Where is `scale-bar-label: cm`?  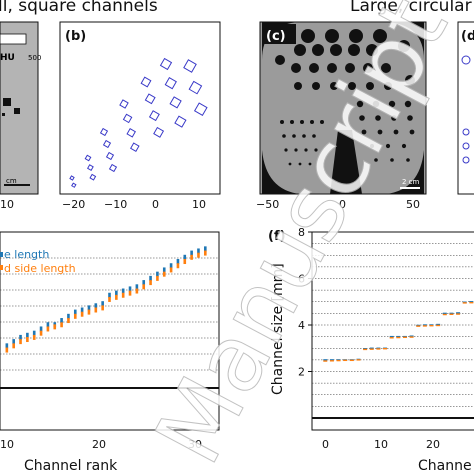 scale-bar-label: cm is located at coordinates (11, 181).